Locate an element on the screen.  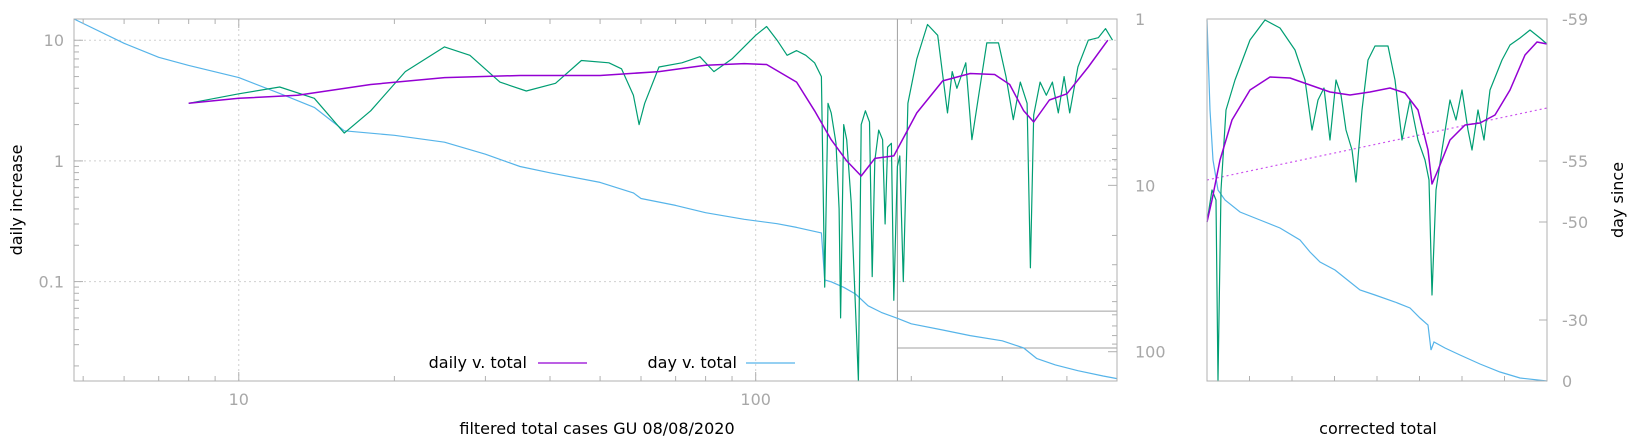
right-y2-tick-label: -30 is located at coordinates (1575, 320).